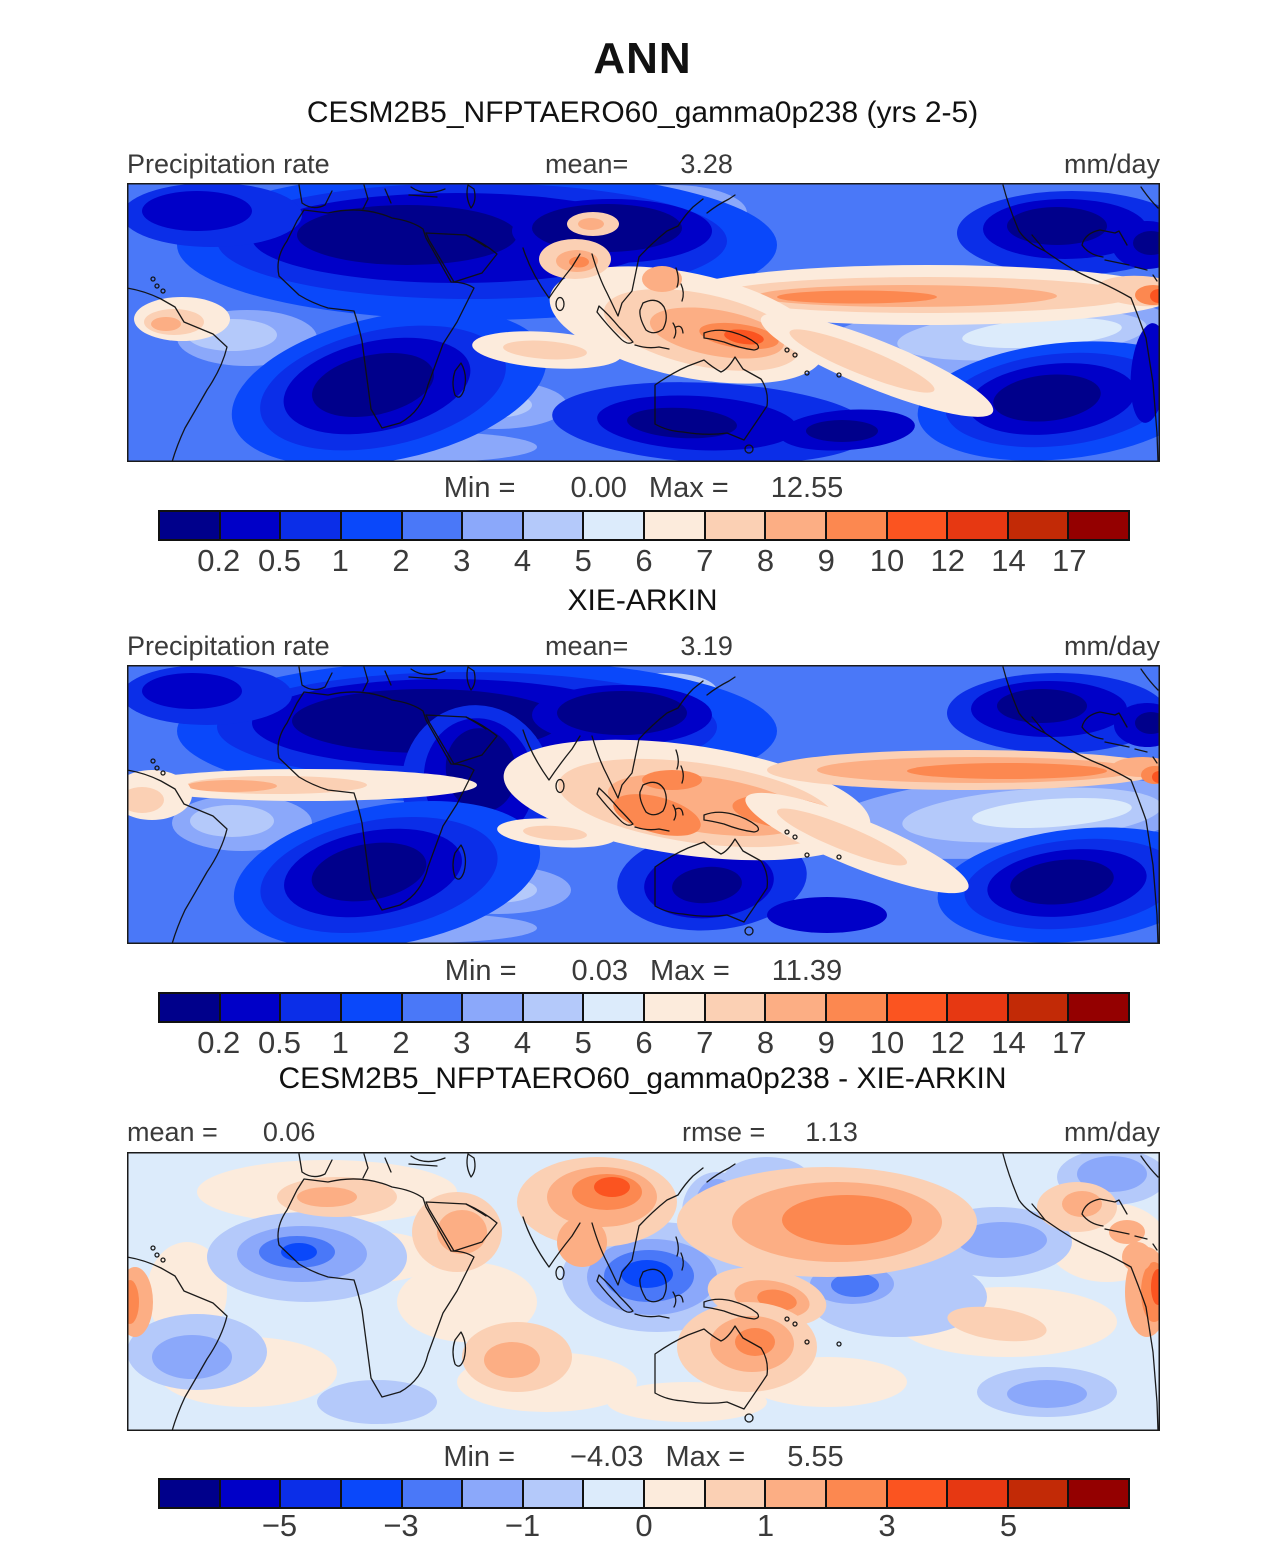  What do you see at coordinates (1069, 1042) in the screenshot?
I see `colorbar-tick-label: 17` at bounding box center [1069, 1042].